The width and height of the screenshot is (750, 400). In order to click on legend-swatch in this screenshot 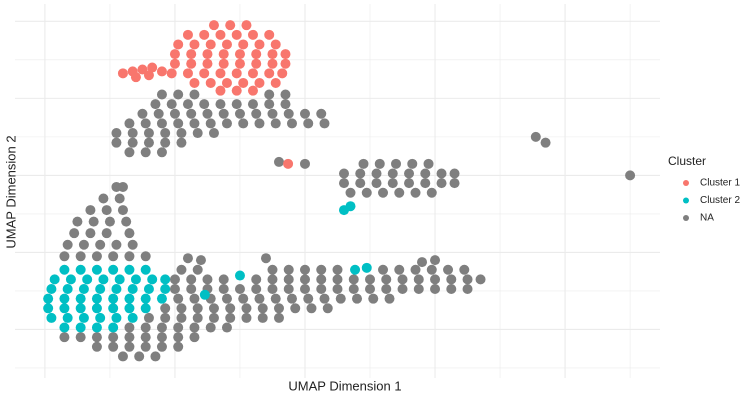, I will do `click(686, 218)`.